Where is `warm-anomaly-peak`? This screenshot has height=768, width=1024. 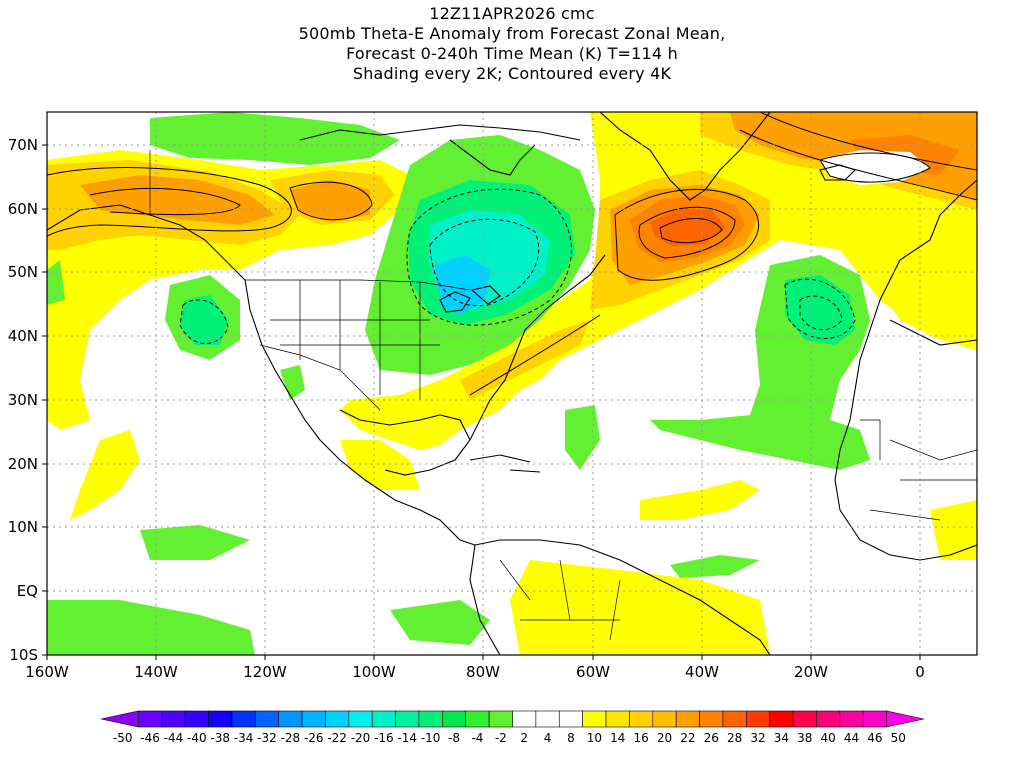 warm-anomaly-peak is located at coordinates (688, 227).